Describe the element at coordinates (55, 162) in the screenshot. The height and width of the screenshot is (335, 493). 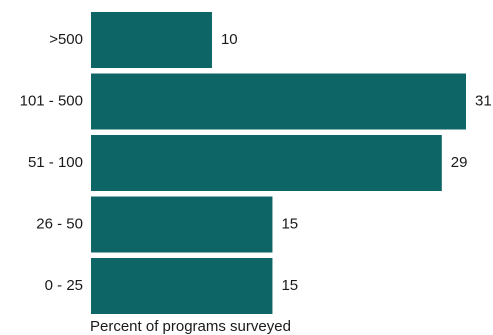
I see `category-label: 51 - 100` at that location.